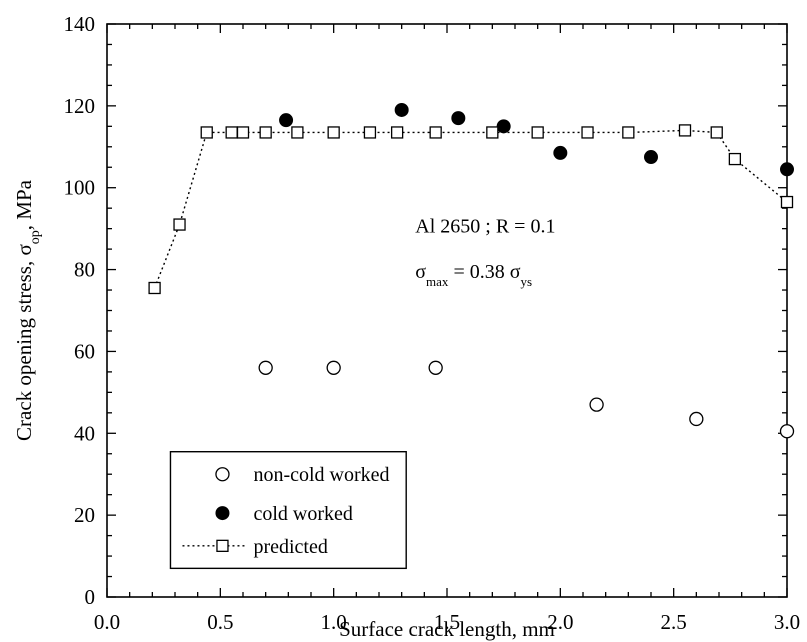 The height and width of the screenshot is (642, 807). Describe the element at coordinates (302, 514) in the screenshot. I see `legend-label: cold worked` at that location.